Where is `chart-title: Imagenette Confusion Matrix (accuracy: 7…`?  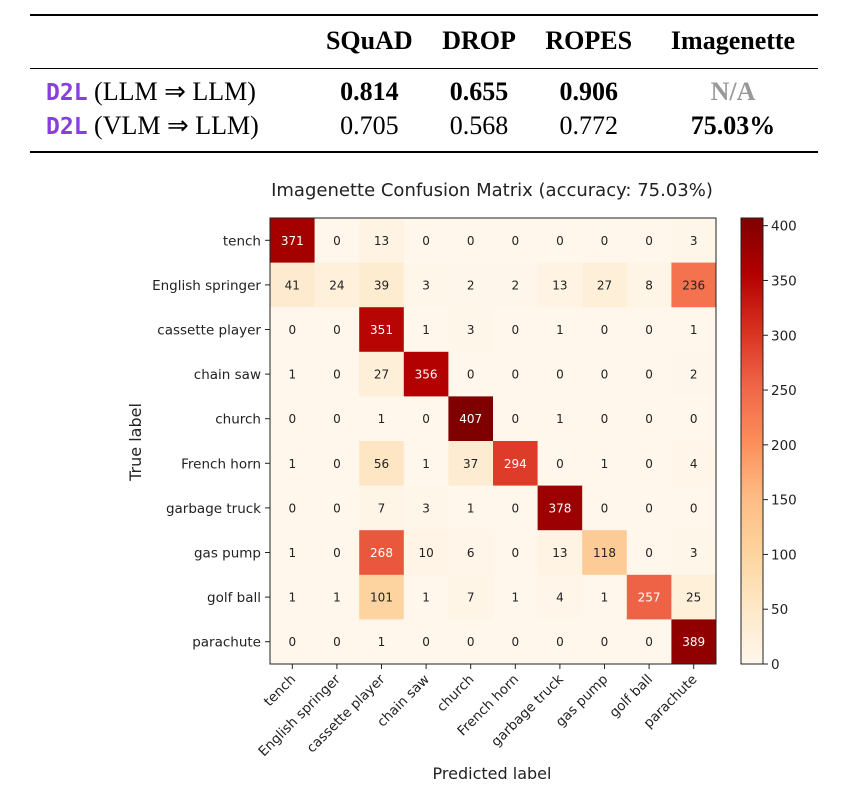
chart-title: Imagenette Confusion Matrix (accuracy: 7… is located at coordinates (492, 190).